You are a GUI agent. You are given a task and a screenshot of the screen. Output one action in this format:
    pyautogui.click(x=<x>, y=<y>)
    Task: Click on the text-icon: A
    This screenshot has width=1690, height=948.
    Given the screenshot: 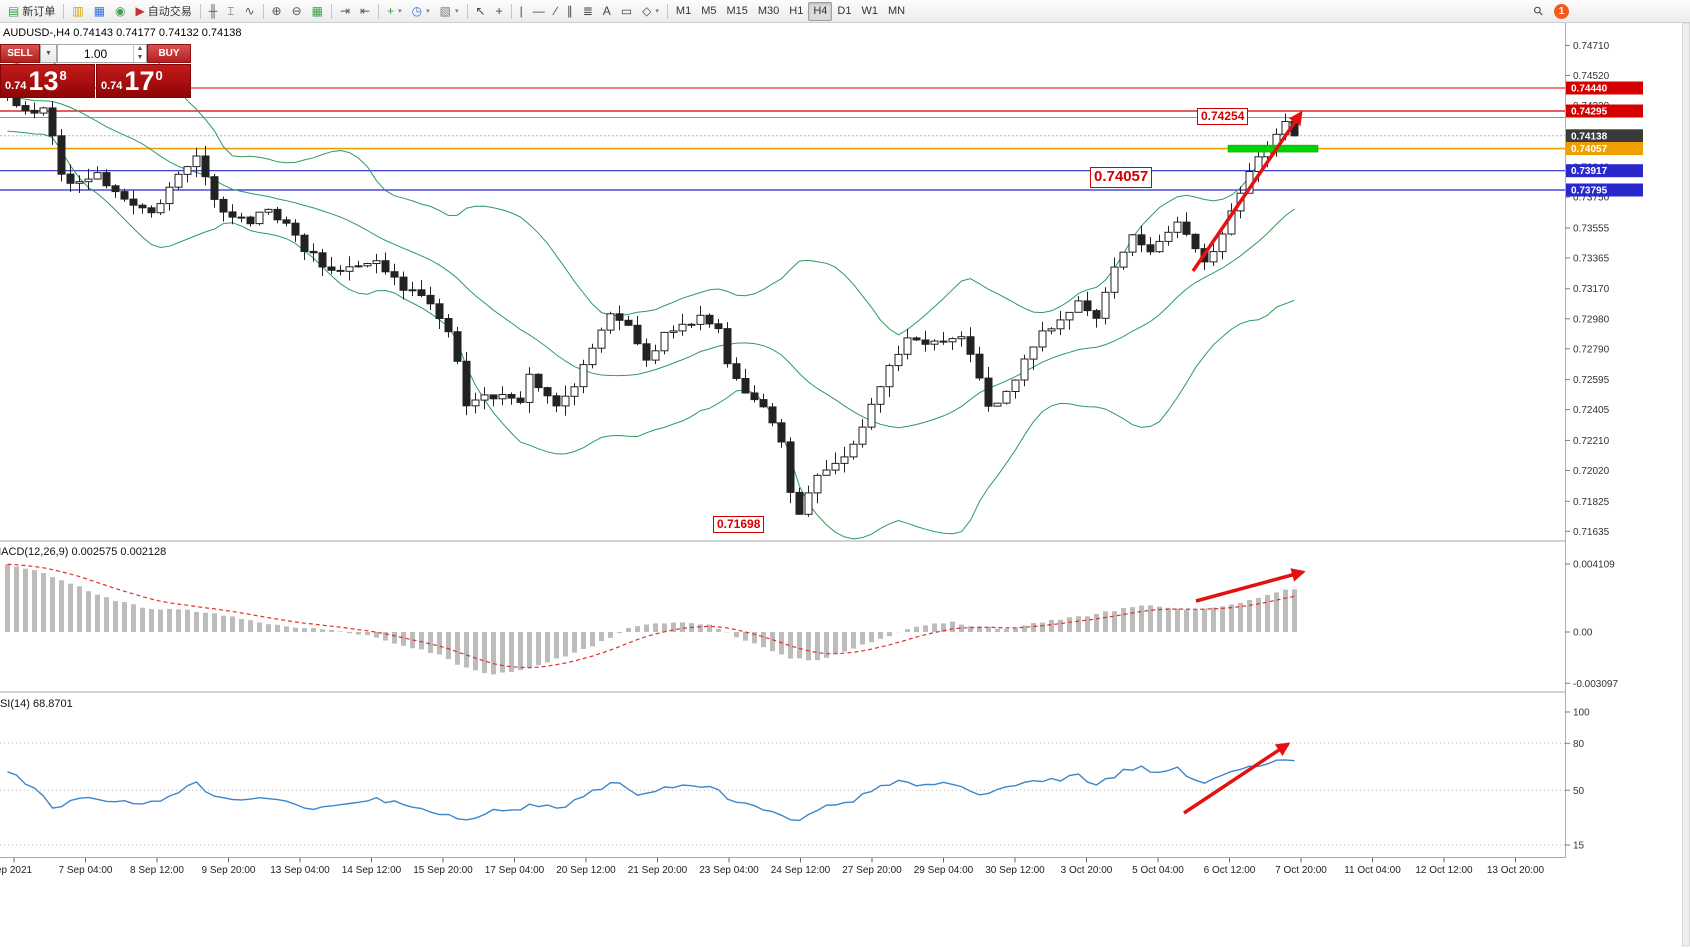 What is the action you would take?
    pyautogui.click(x=606, y=11)
    